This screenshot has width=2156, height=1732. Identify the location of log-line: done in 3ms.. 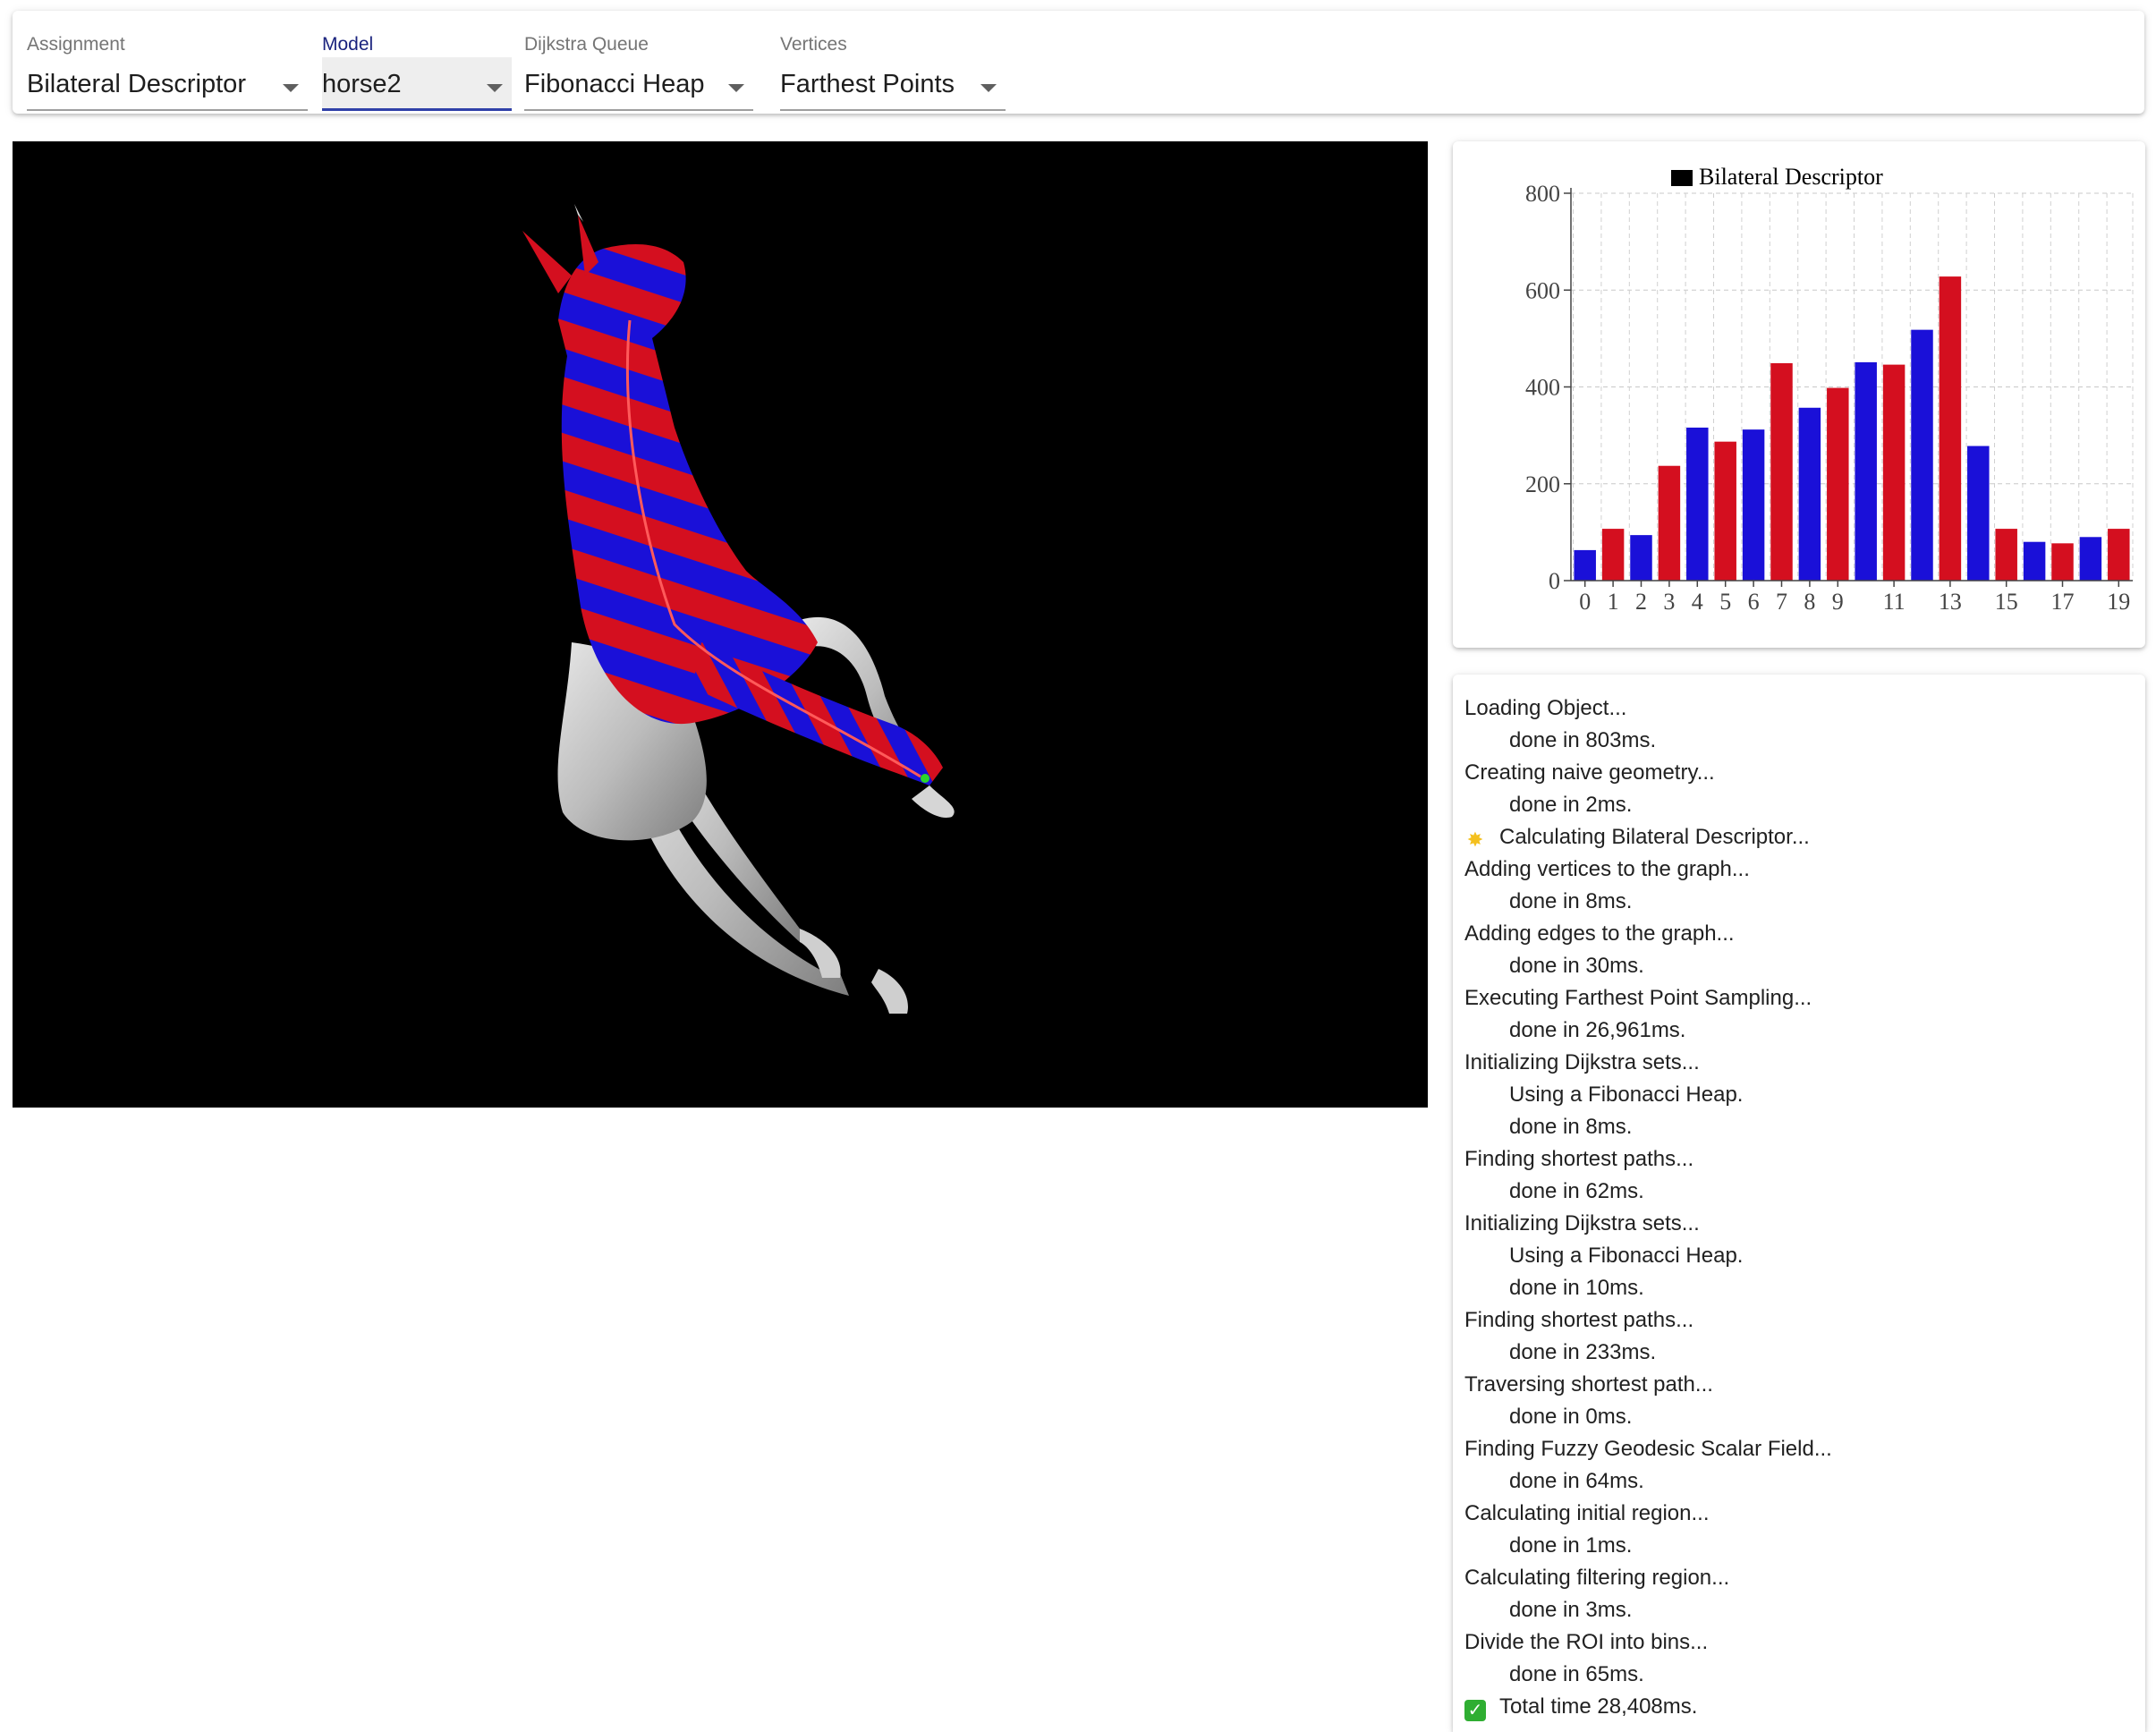
(1801, 1610).